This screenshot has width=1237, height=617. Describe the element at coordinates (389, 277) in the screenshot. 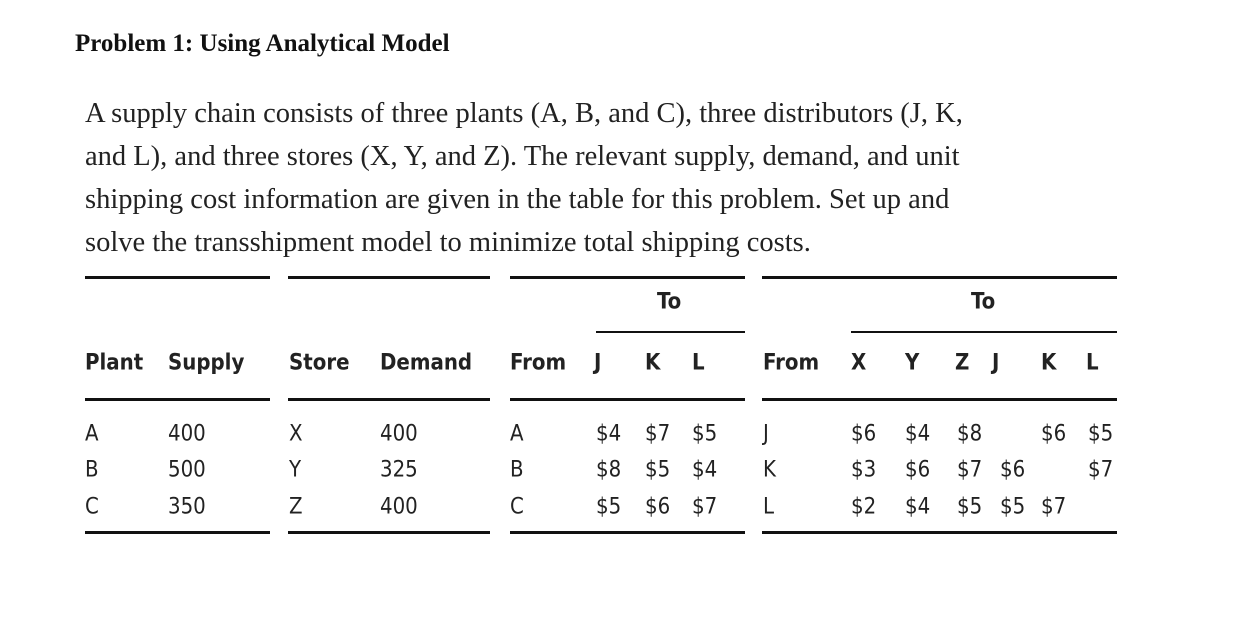

I see `demand_table-top-rule` at that location.